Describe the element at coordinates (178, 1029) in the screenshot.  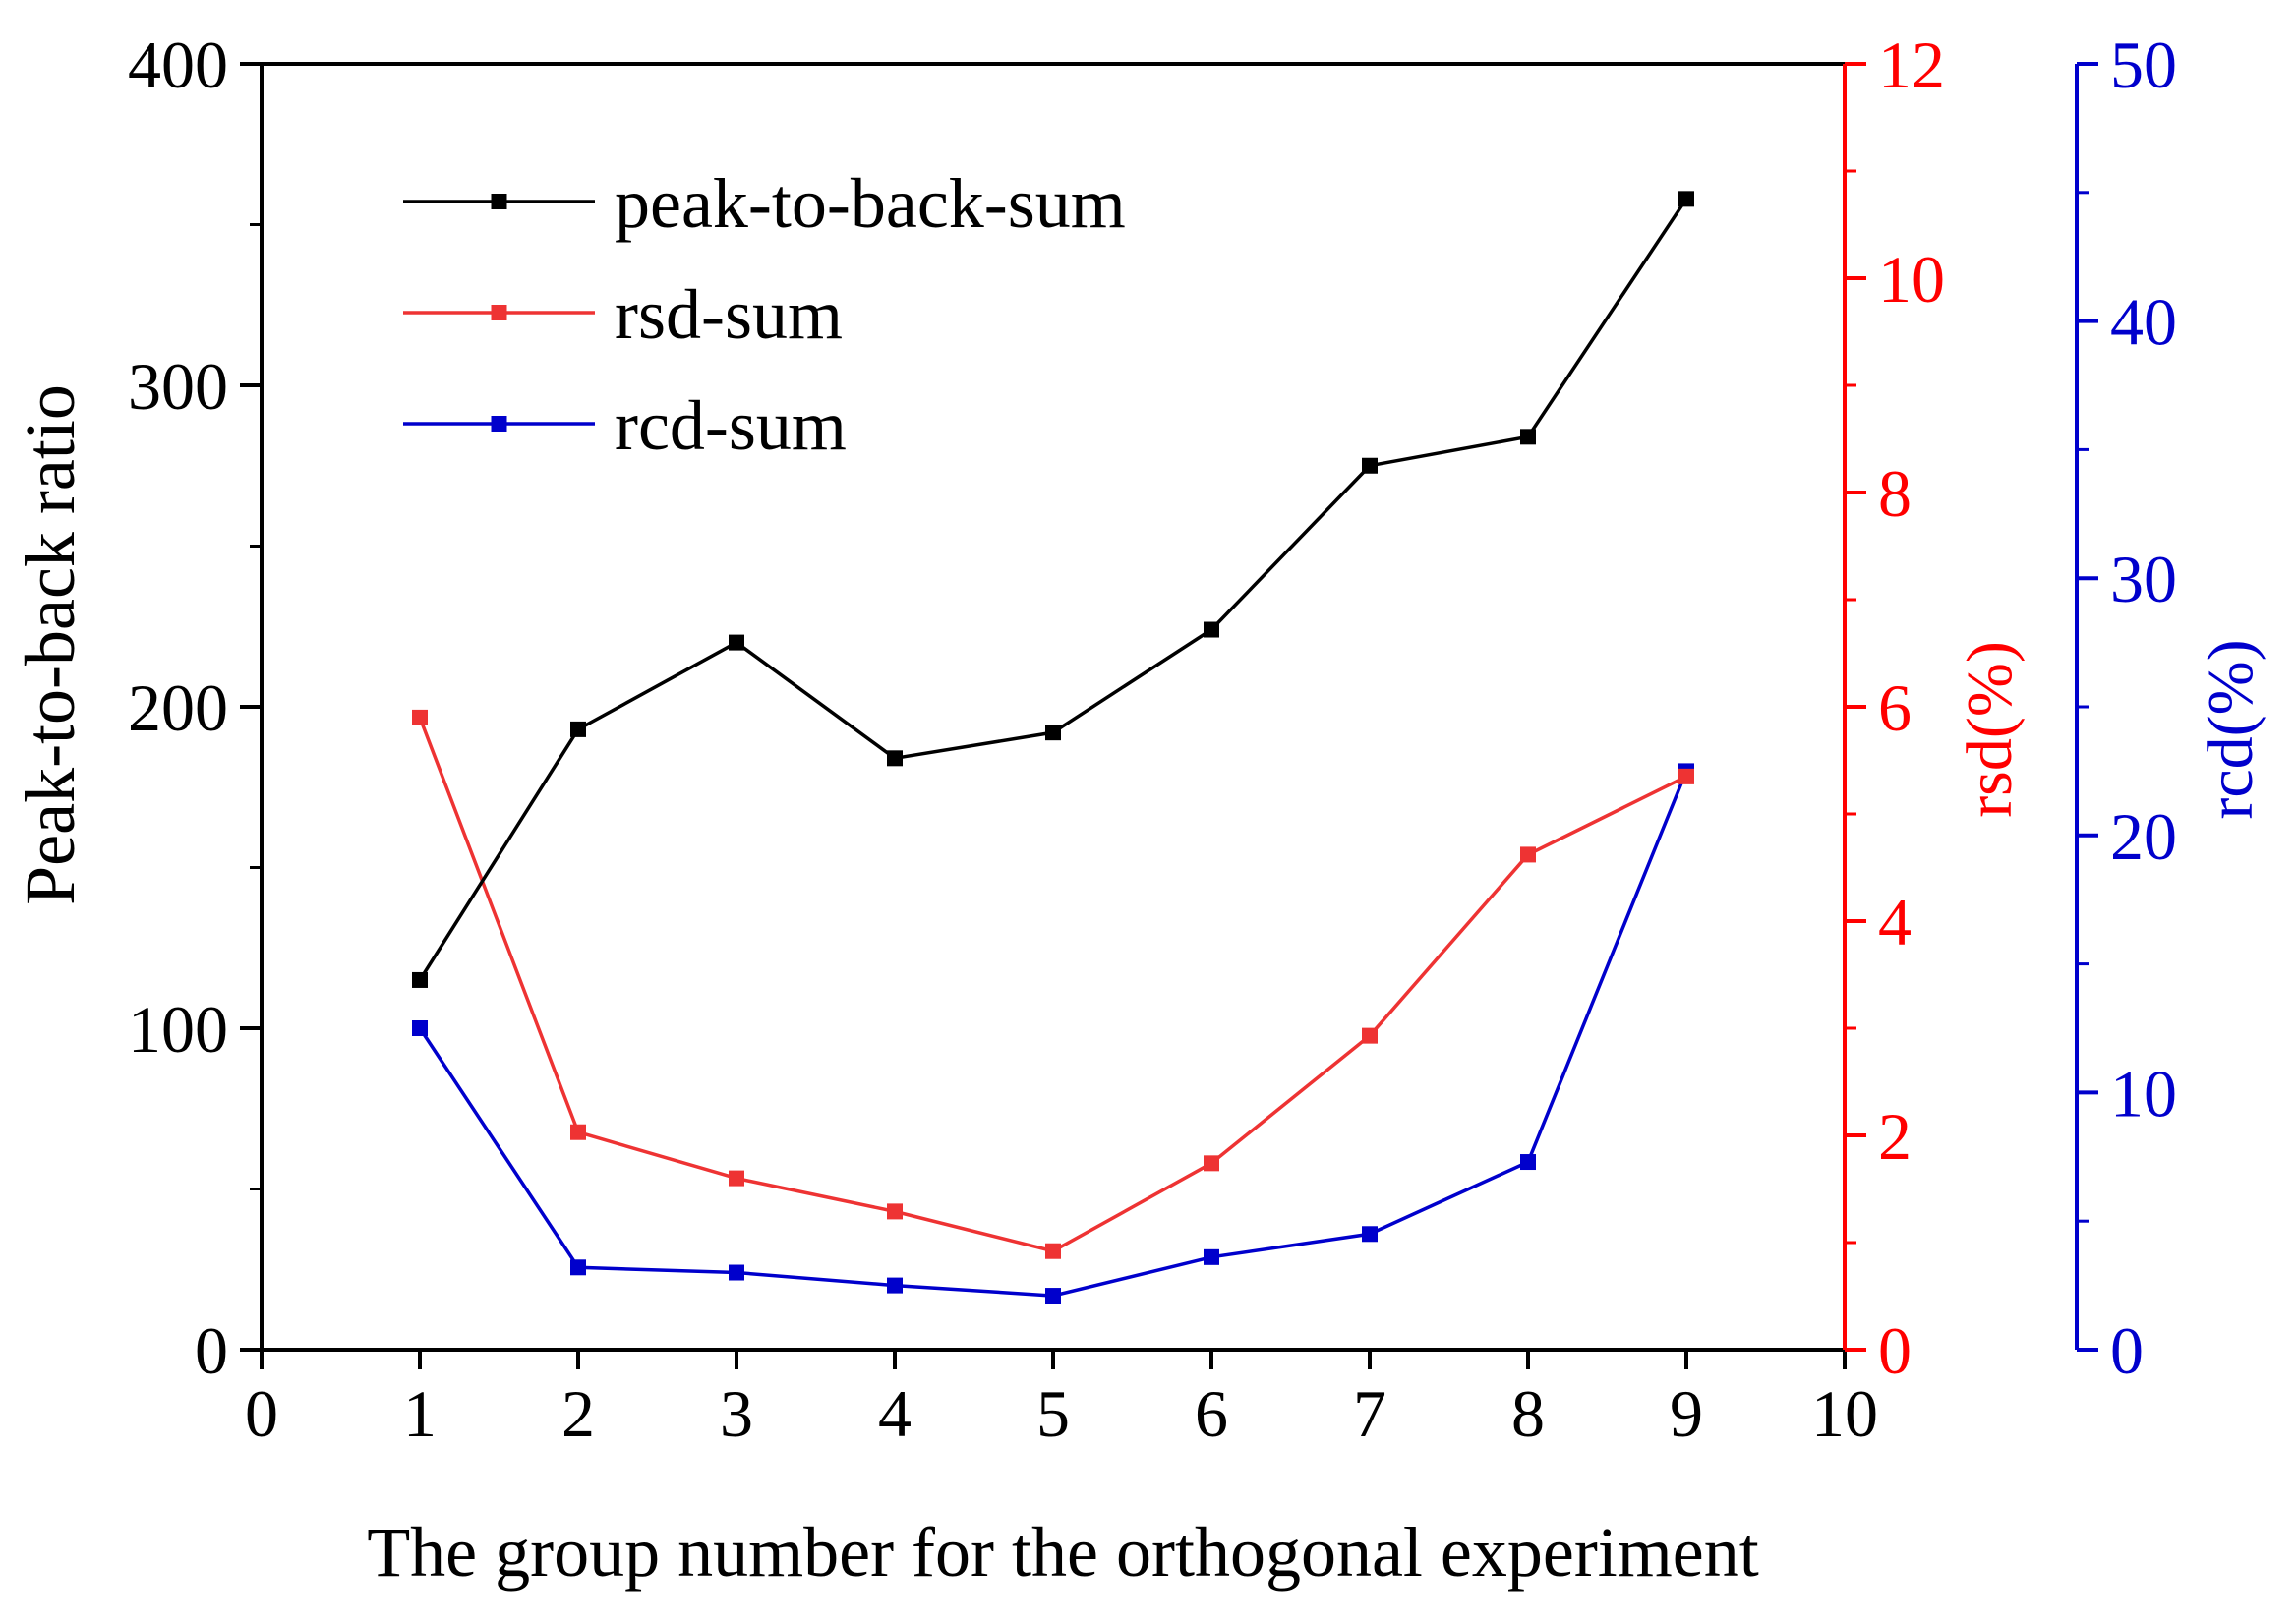
I see `y-tick-label: 100` at that location.